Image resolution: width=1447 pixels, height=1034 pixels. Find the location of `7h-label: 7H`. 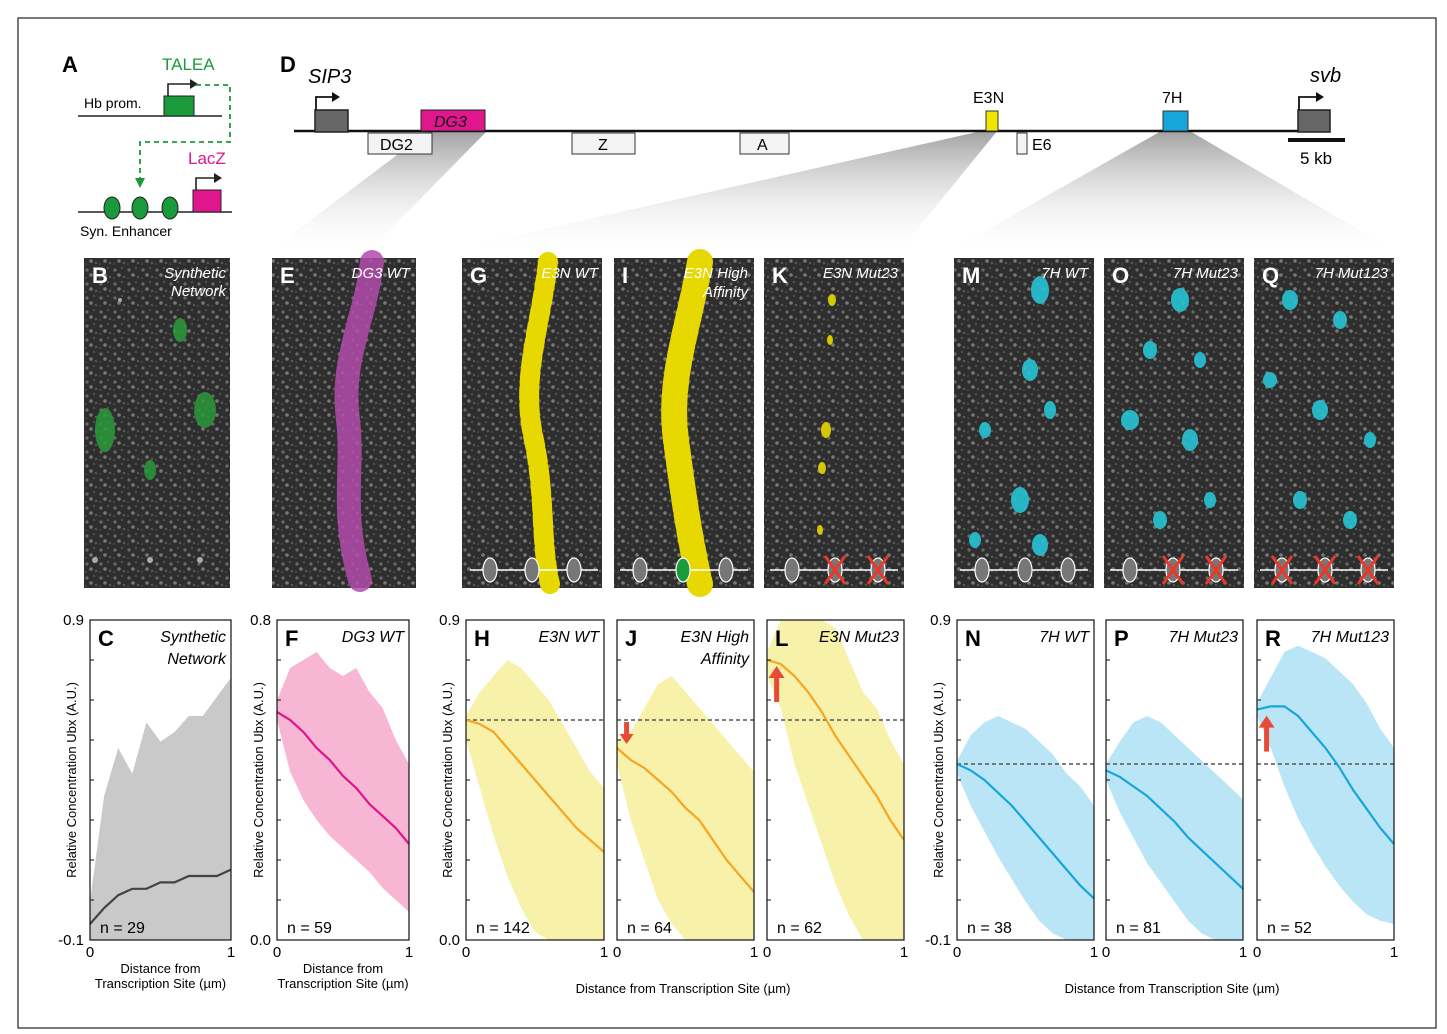

7h-label: 7H is located at coordinates (1172, 98).